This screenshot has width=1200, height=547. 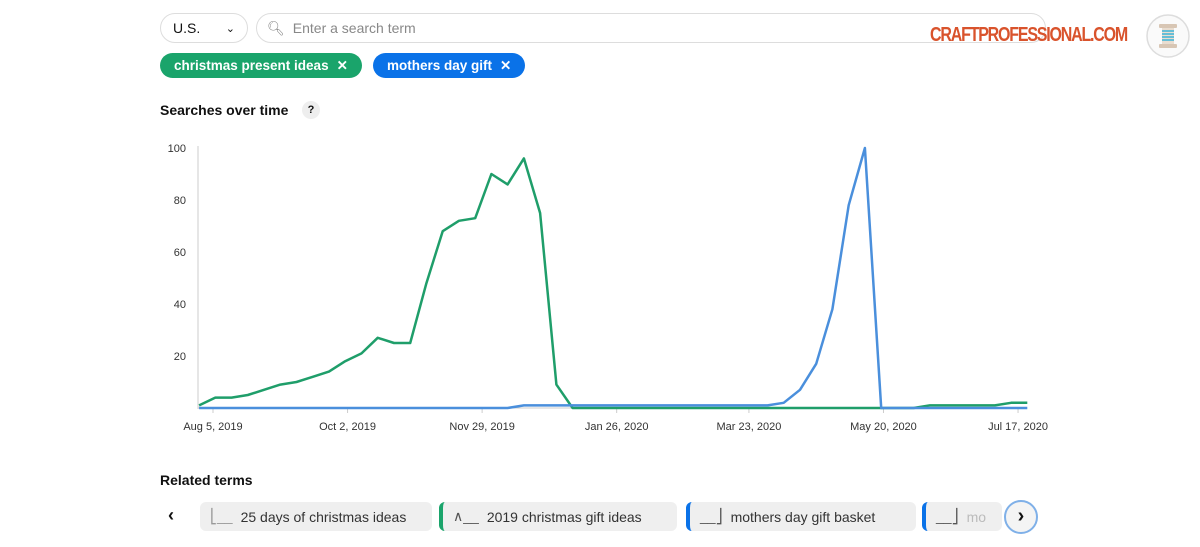 I want to click on related-term-label: mo, so click(x=976, y=516).